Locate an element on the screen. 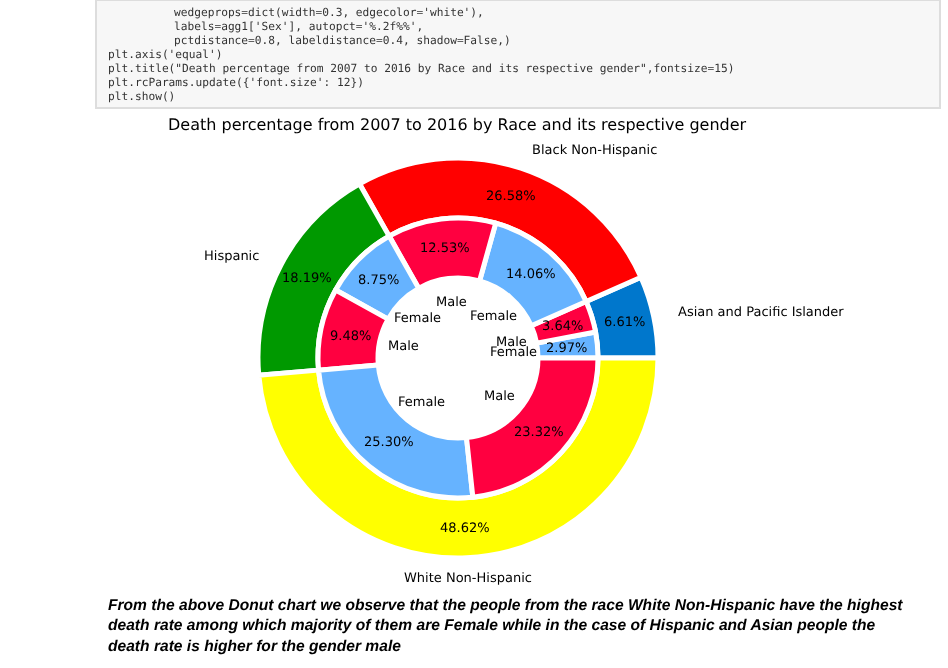  chart-title: Death percentage from 2007 to 2016 by Race and its respective gender is located at coordinates (458, 125).